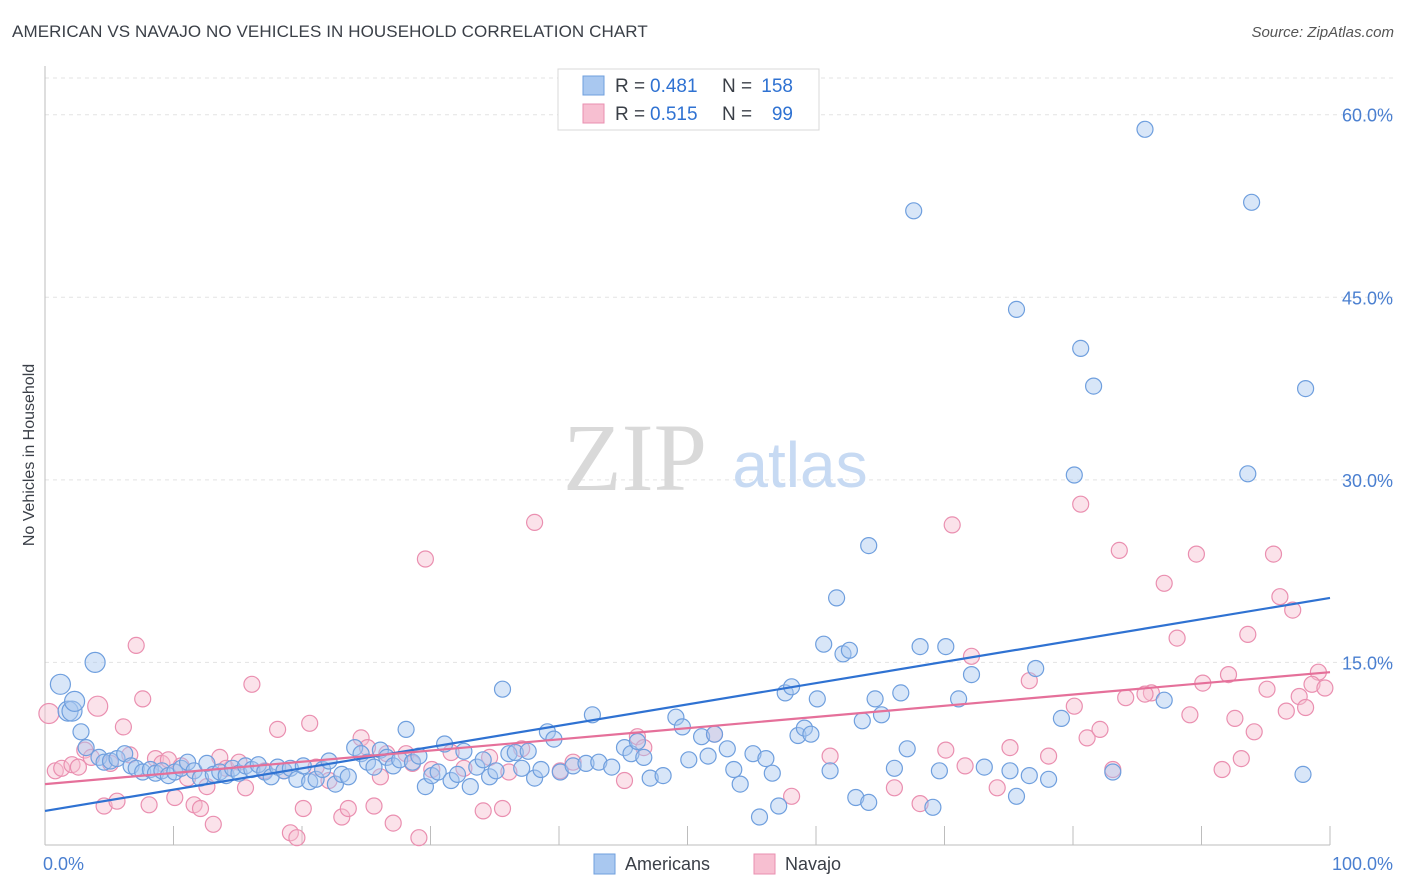 The width and height of the screenshot is (1406, 892). Describe the element at coordinates (593, 85) in the screenshot. I see `americans-swatch` at that location.